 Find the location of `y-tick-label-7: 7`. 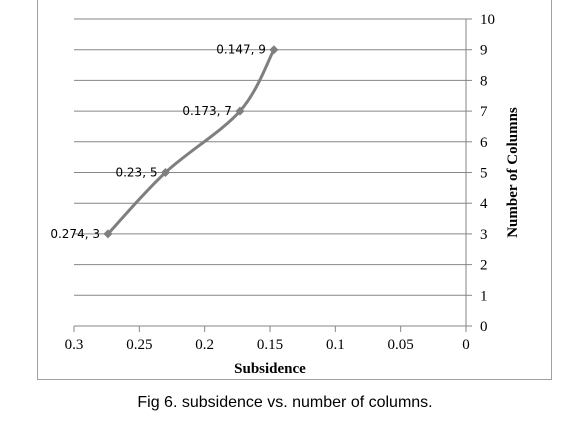

y-tick-label-7: 7 is located at coordinates (484, 112).